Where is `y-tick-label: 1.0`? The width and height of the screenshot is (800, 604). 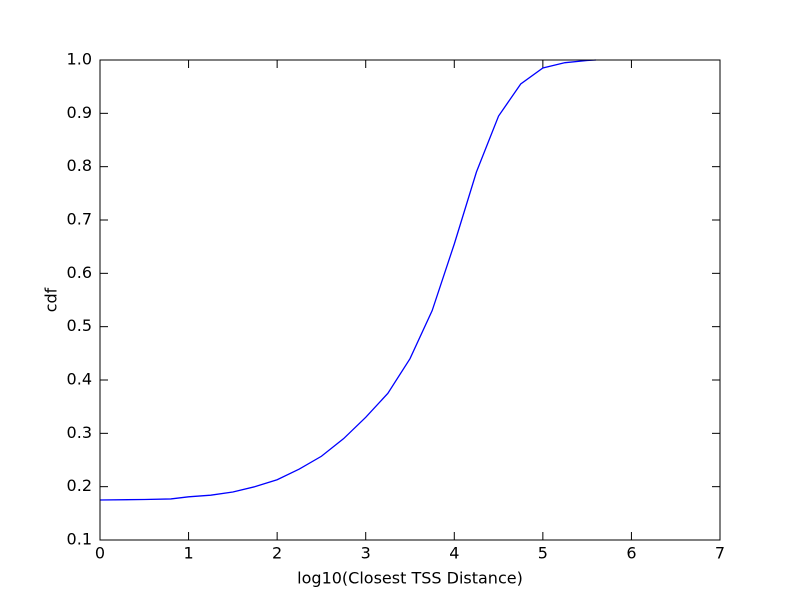
y-tick-label: 1.0 is located at coordinates (79, 59).